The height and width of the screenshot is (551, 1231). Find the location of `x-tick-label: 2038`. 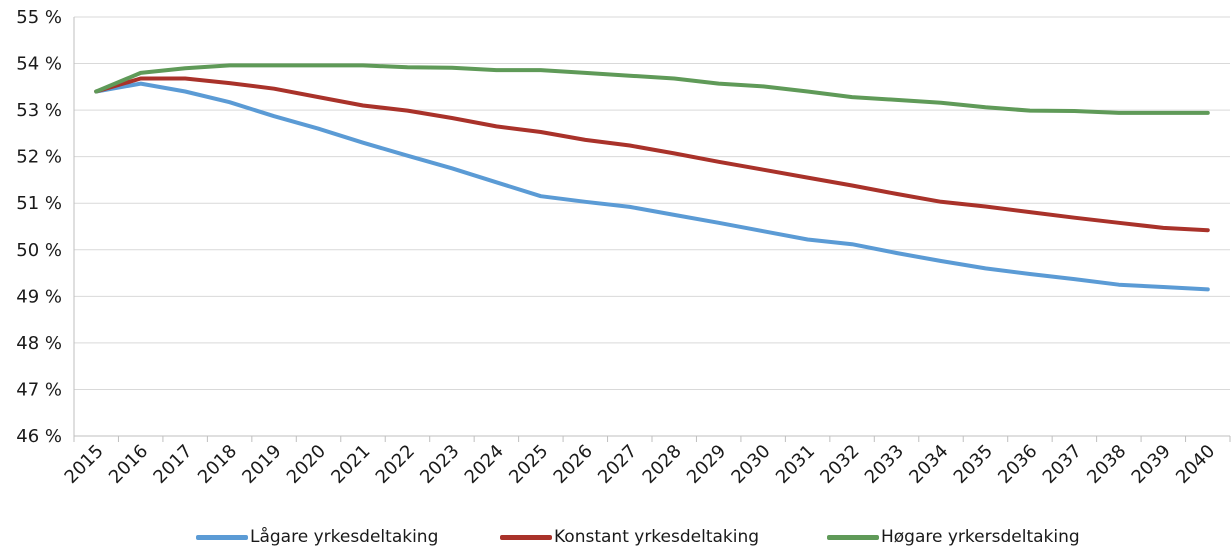

x-tick-label: 2038 is located at coordinates (1106, 464).